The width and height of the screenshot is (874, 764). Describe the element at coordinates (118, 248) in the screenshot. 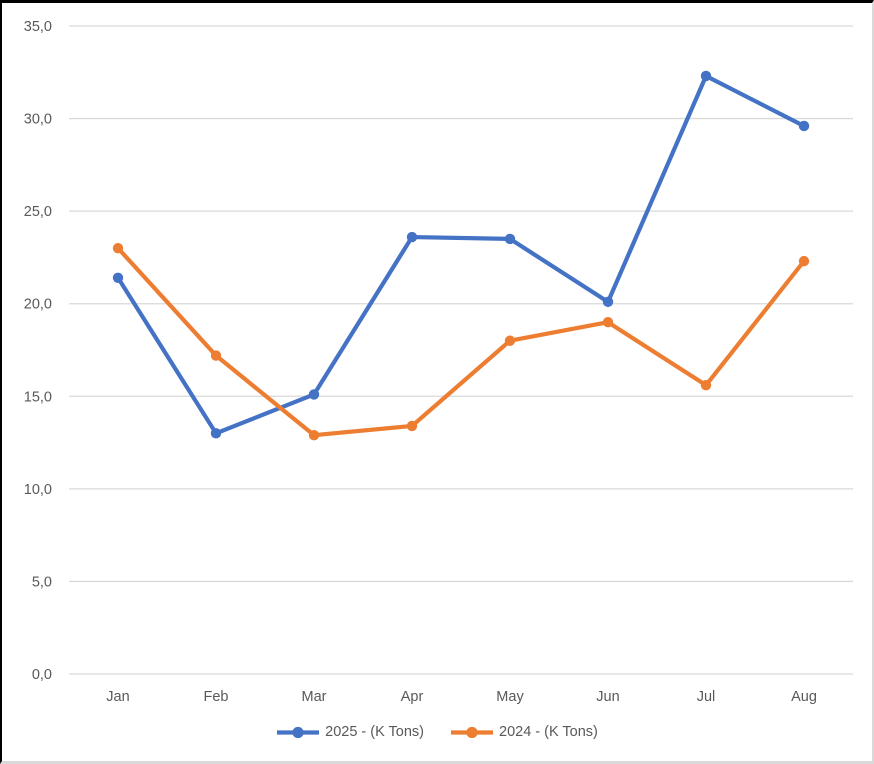

I see `data-point-2024-jan` at that location.